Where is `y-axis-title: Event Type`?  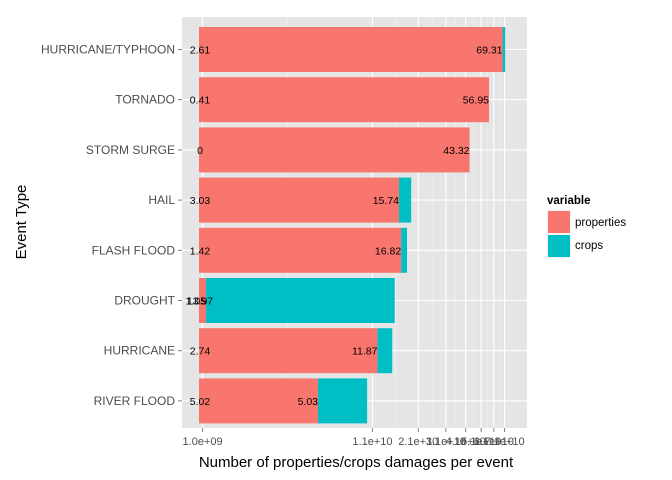
y-axis-title: Event Type is located at coordinates (21, 222).